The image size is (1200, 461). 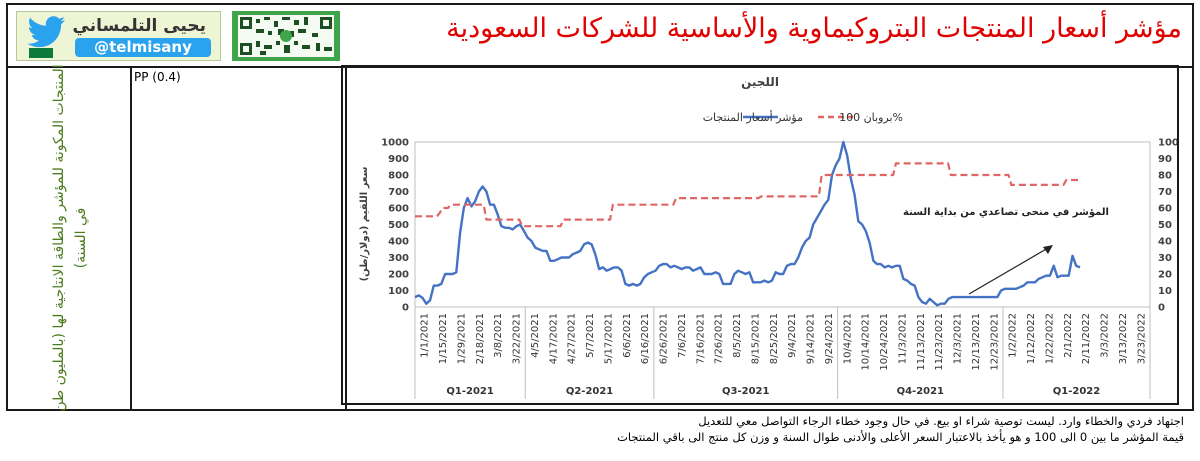 I want to click on legend-label-index: مؤشر أسعار المنتجات, so click(x=753, y=117).